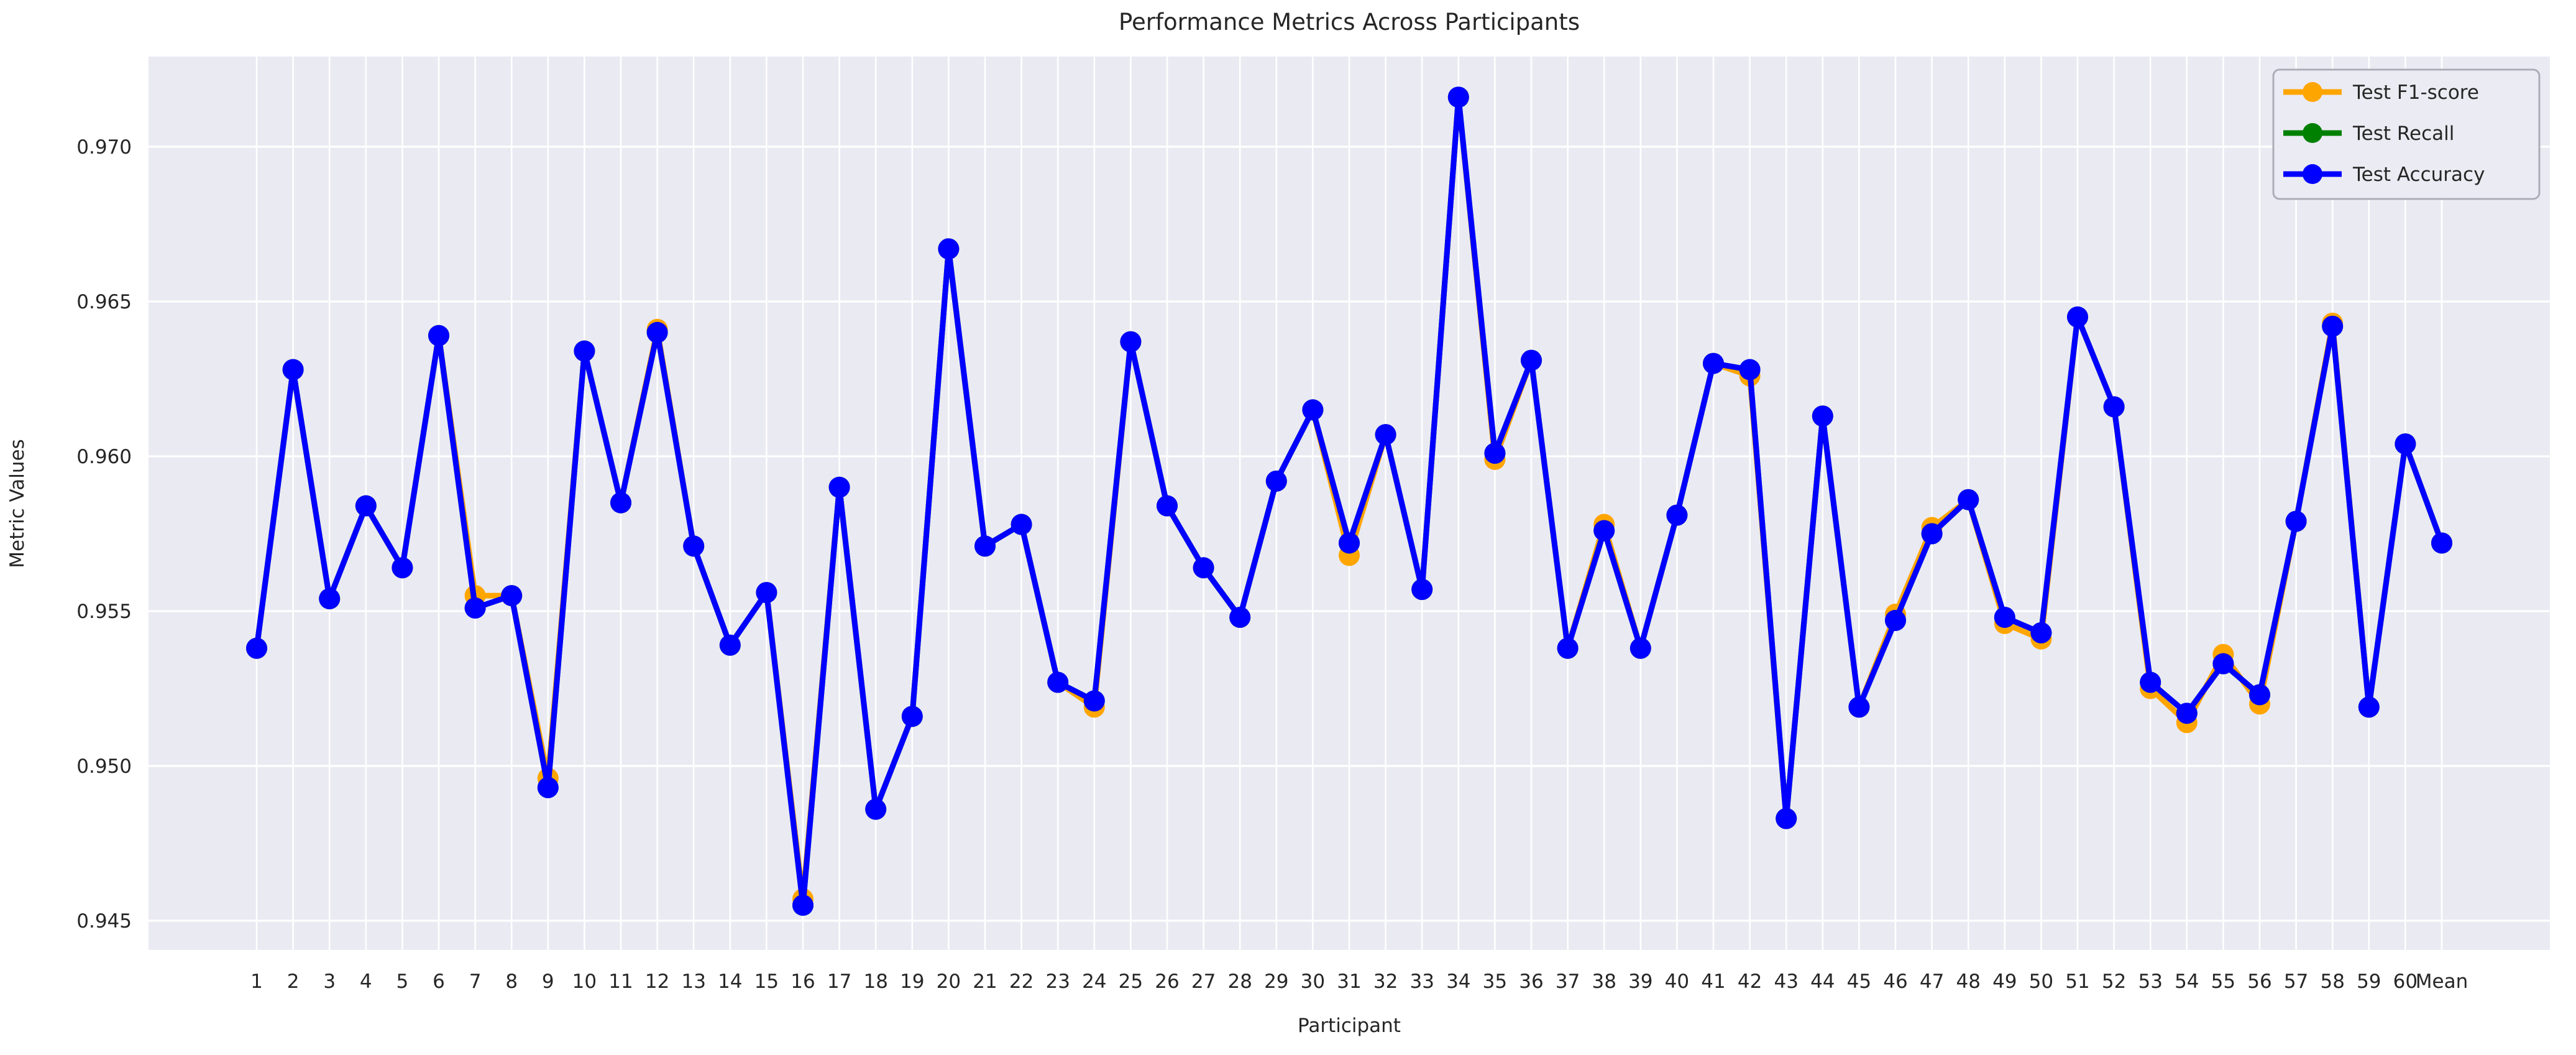 The height and width of the screenshot is (1055, 2576). I want to click on x-tick-label: 30, so click(1313, 981).